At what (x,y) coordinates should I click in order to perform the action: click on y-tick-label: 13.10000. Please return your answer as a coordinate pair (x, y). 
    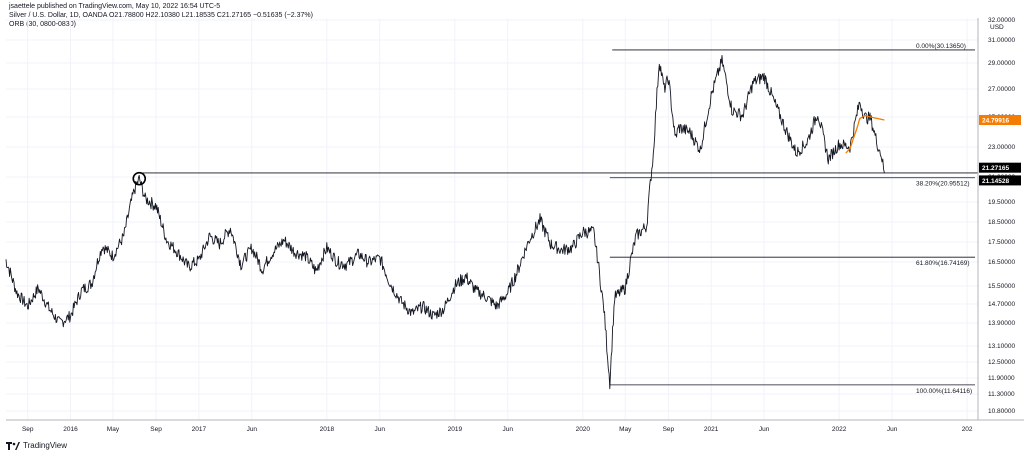
    Looking at the image, I should click on (1001, 346).